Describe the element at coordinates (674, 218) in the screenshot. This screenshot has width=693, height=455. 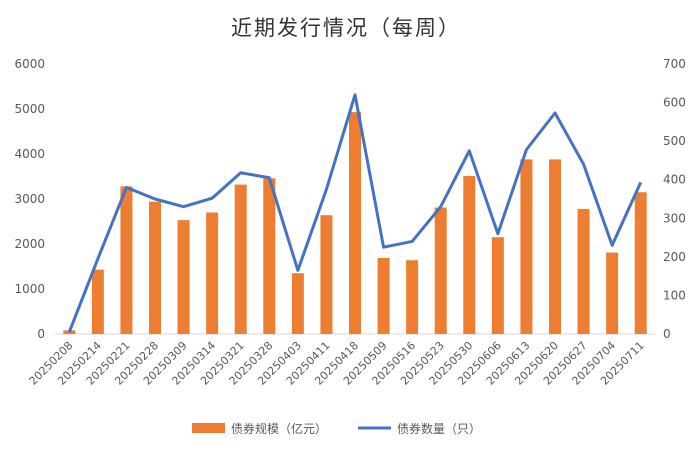
I see `y-right-tick-label: 300` at that location.